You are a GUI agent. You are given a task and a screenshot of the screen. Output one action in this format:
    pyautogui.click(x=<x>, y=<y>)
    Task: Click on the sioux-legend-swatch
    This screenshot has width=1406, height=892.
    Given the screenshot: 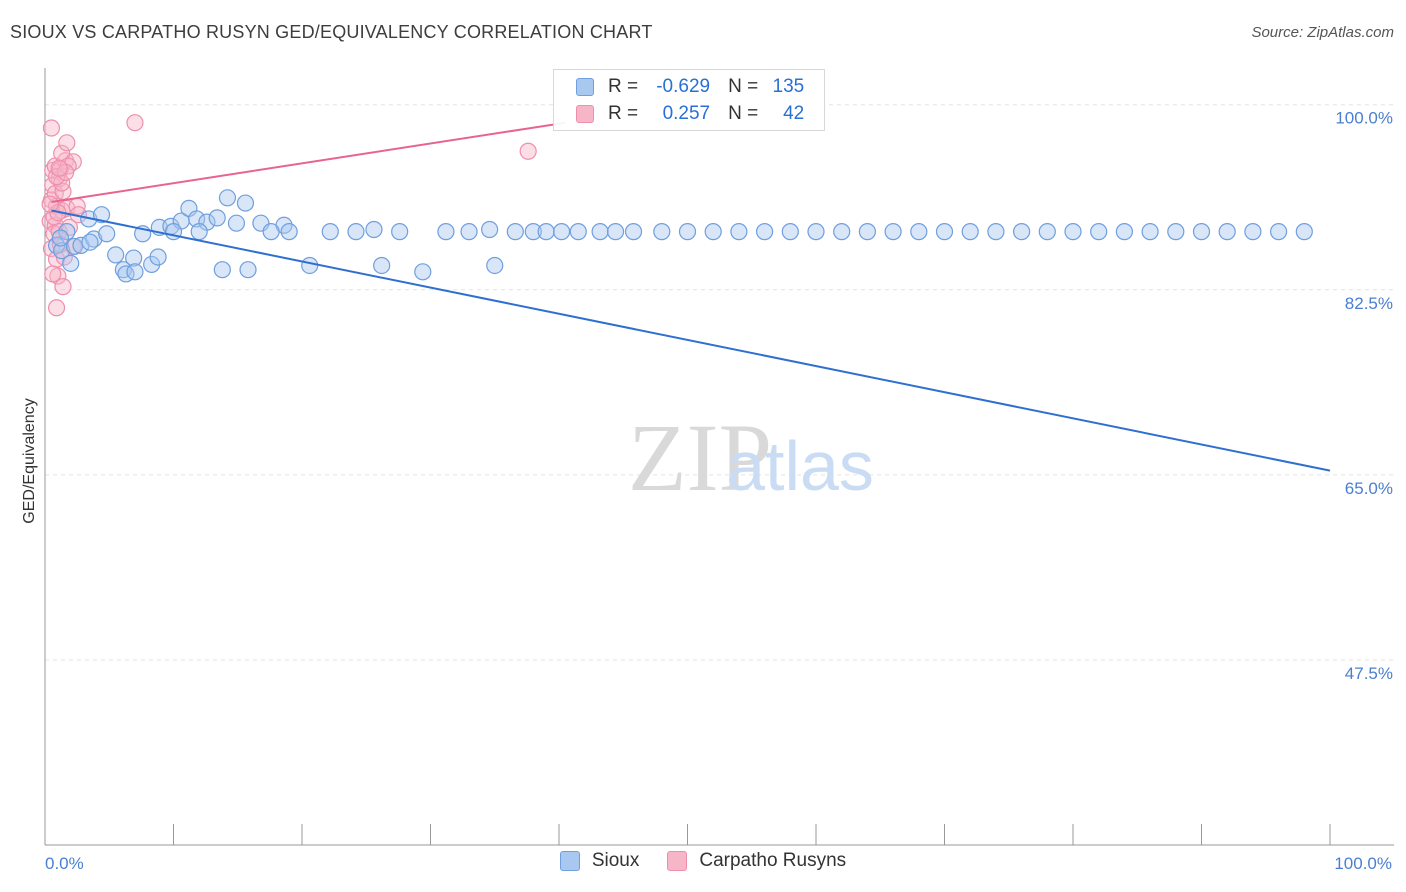 What is the action you would take?
    pyautogui.click(x=569, y=861)
    